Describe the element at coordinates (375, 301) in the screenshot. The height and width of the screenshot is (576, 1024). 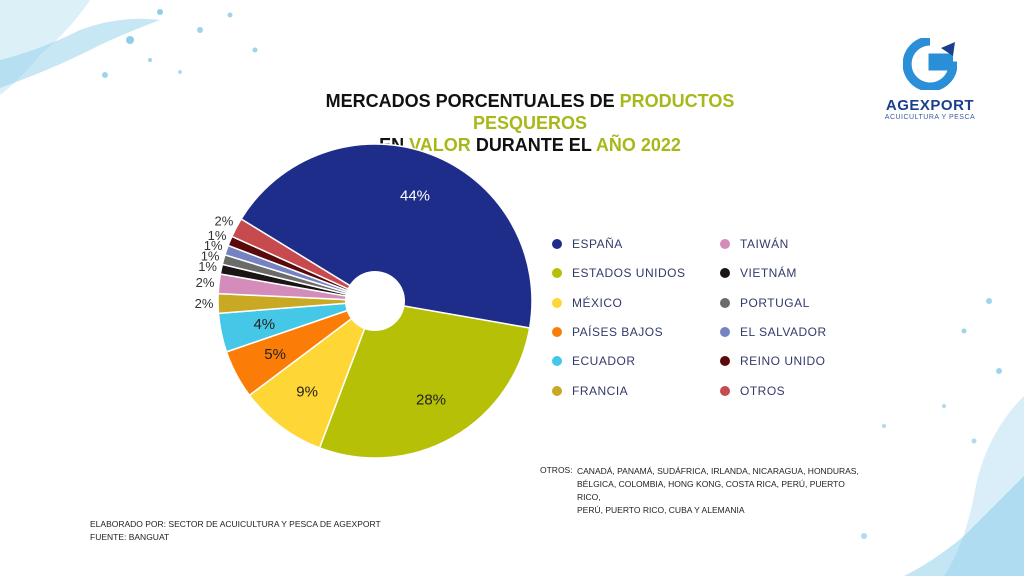
I see `donut-hole` at that location.